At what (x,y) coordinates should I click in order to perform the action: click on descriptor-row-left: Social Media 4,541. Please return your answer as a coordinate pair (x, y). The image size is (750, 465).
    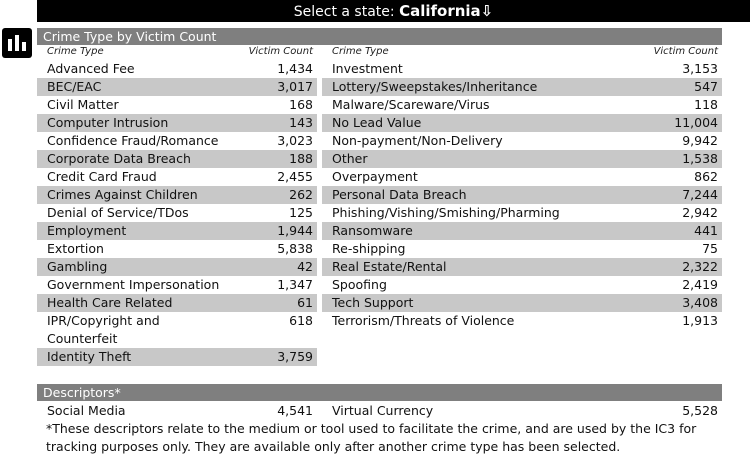
    Looking at the image, I should click on (177, 411).